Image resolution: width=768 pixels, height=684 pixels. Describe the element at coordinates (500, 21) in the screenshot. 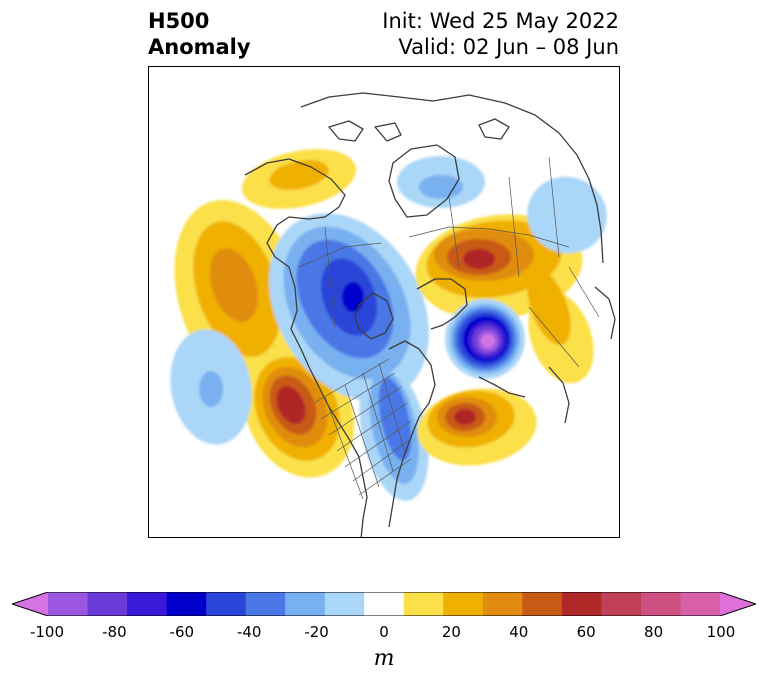

I see `init-date: Init: Wed 25 May 2022` at that location.